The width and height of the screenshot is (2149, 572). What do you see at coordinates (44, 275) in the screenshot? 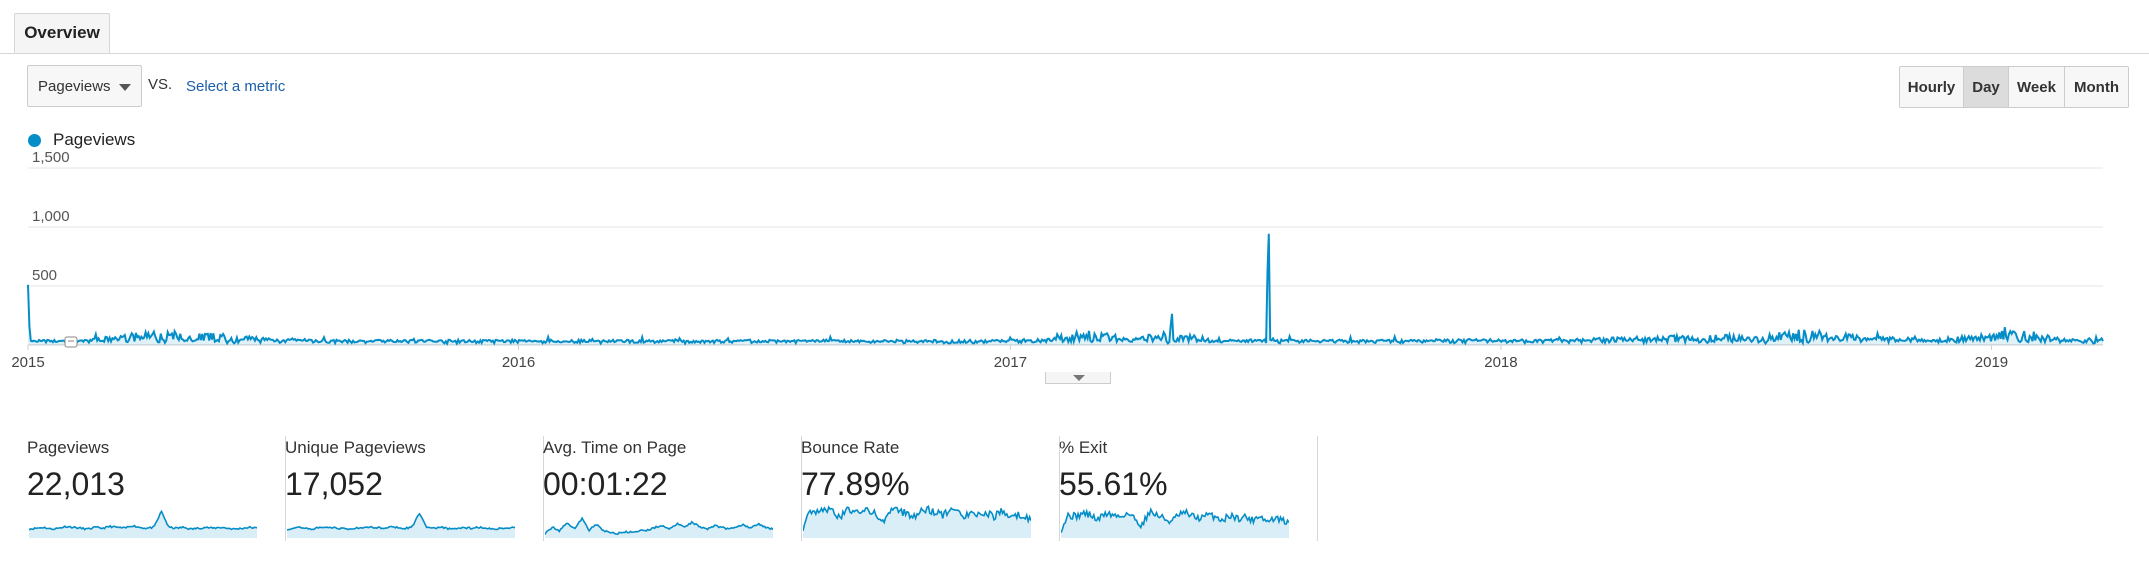
I see `y-tick-label: 500` at bounding box center [44, 275].